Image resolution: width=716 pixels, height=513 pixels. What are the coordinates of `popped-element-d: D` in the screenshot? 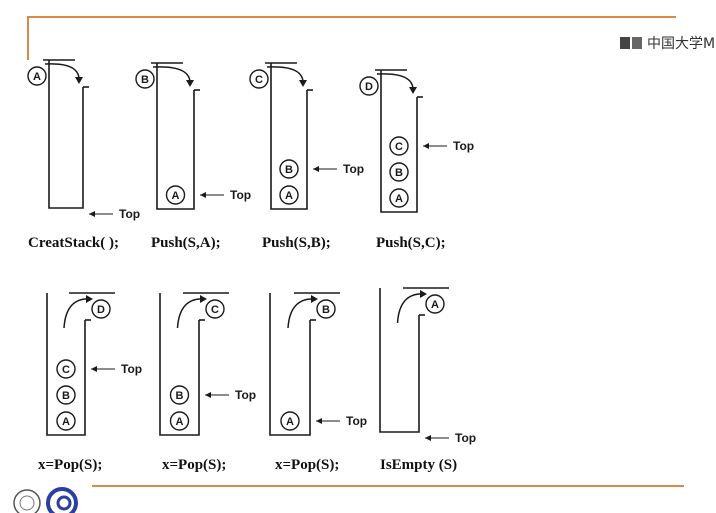 It's located at (101, 309).